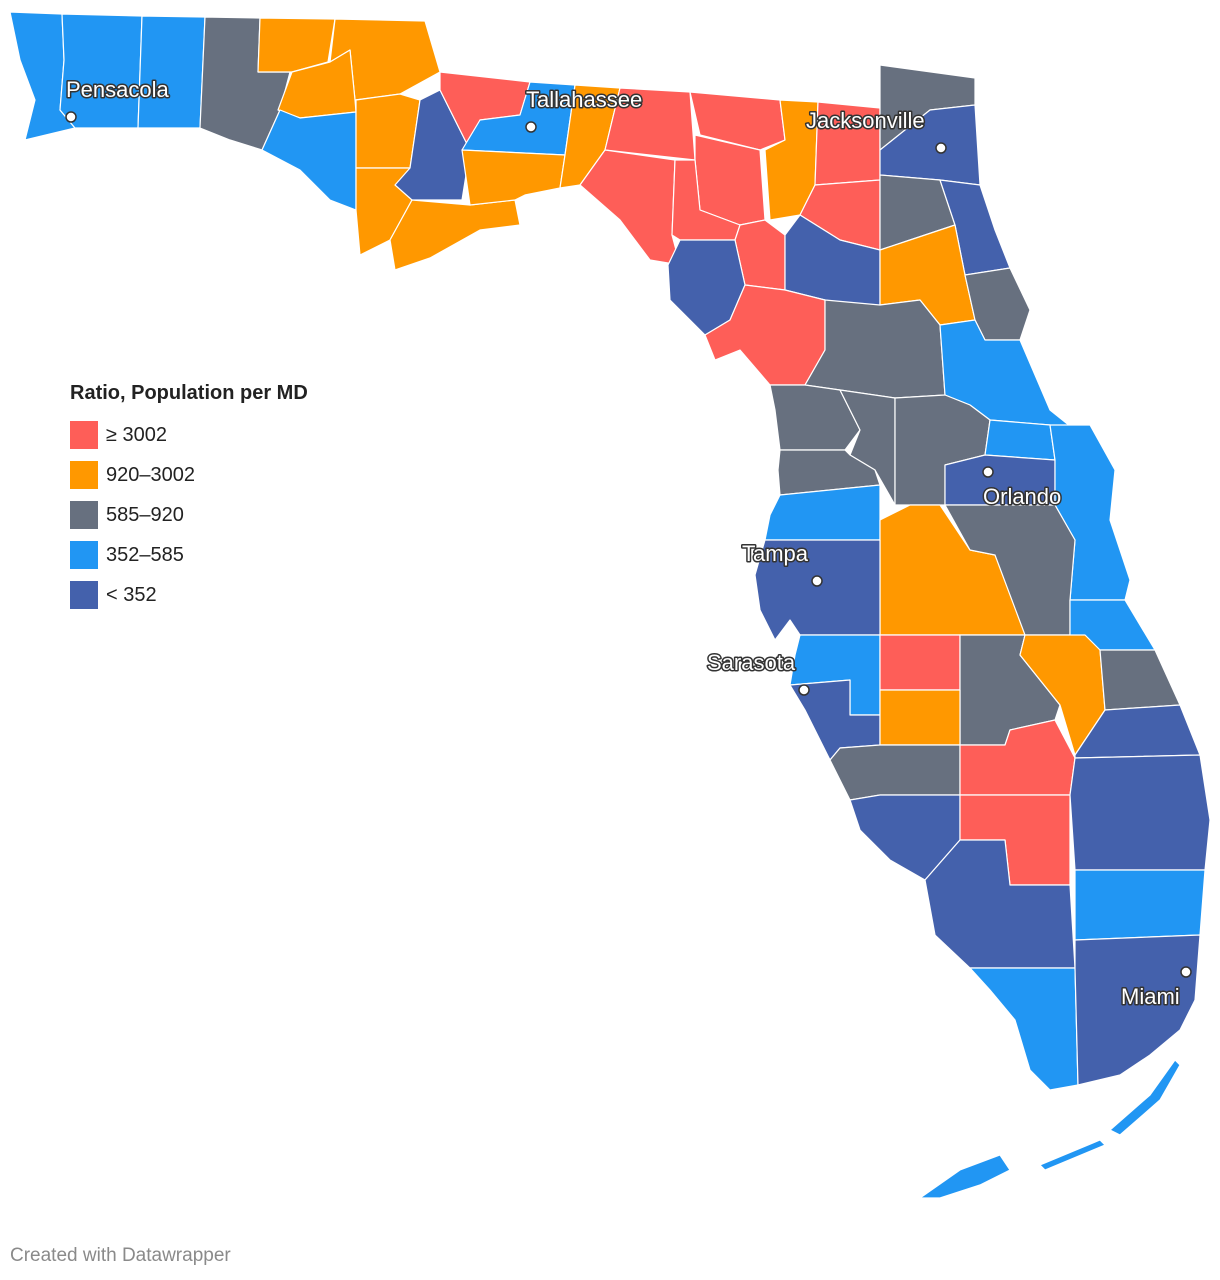  Describe the element at coordinates (920, 662) in the screenshot. I see `county-hardee` at that location.